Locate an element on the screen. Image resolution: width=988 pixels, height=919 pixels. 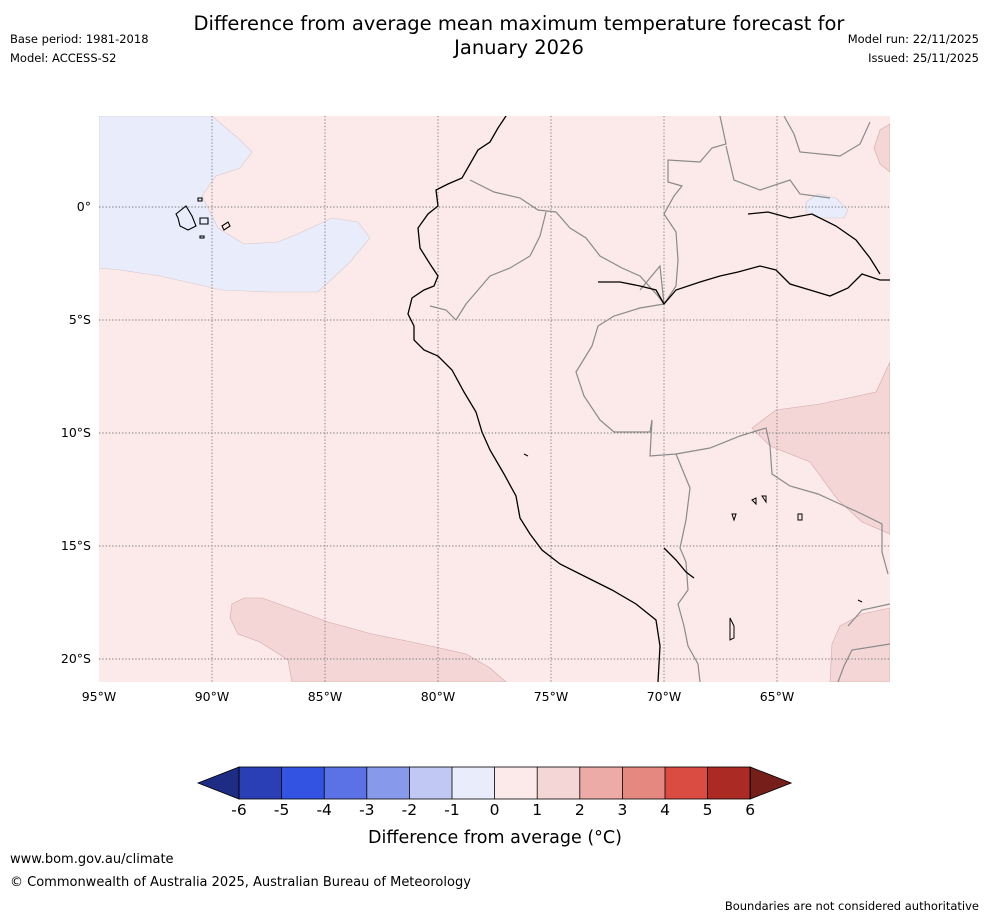
lat-label-15s: 15°S is located at coordinates (75, 545).